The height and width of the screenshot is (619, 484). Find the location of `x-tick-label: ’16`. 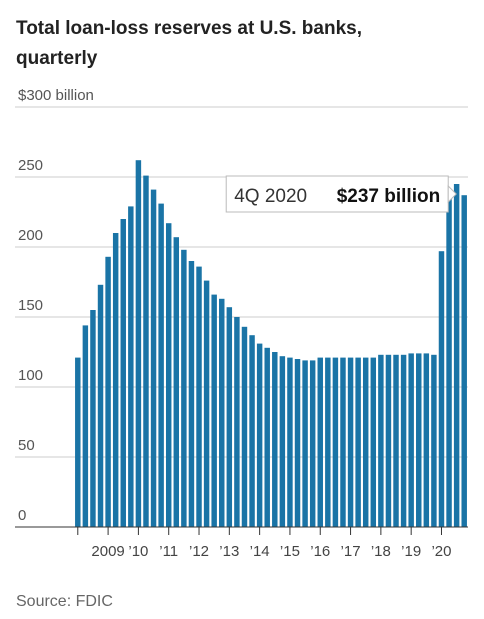

x-tick-label: ’16 is located at coordinates (320, 551).